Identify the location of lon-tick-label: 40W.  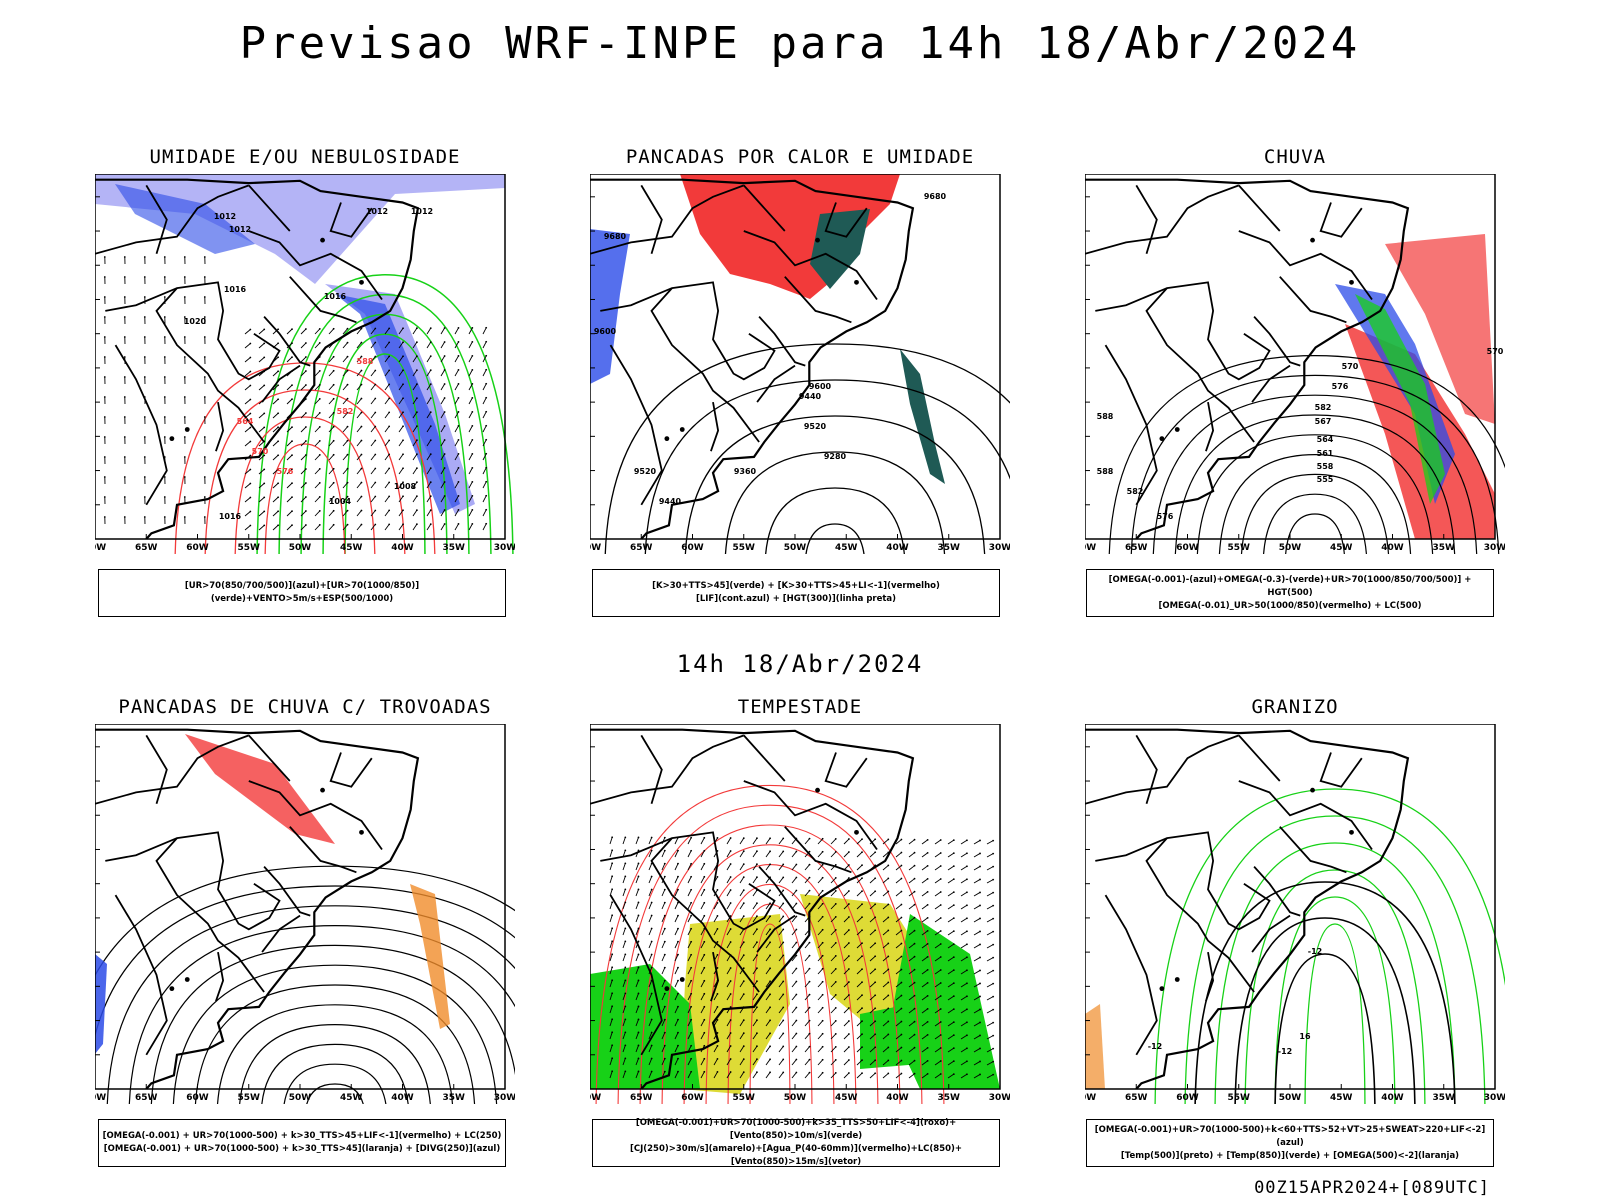
(402, 548).